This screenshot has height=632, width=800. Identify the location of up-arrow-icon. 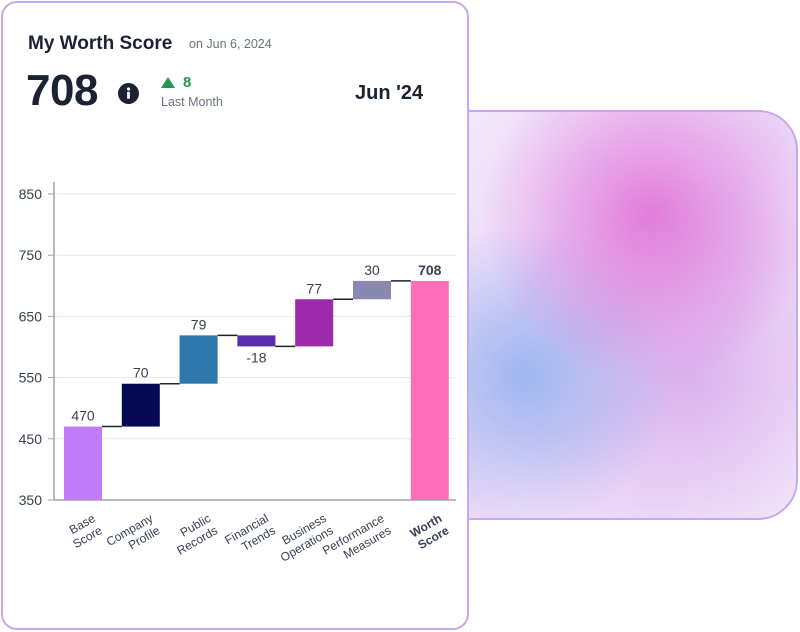
(168, 82).